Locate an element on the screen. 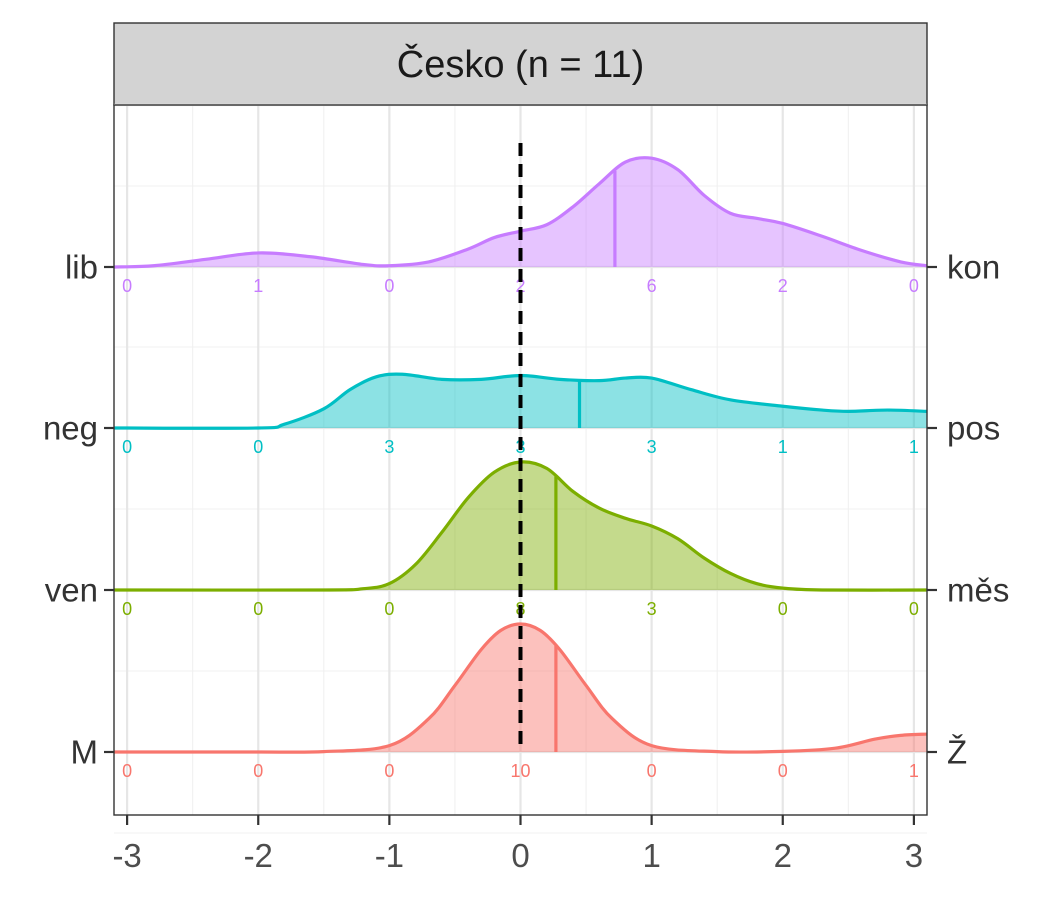 Image resolution: width=1050 pixels, height=900 pixels. y-right-label: pos is located at coordinates (973, 428).